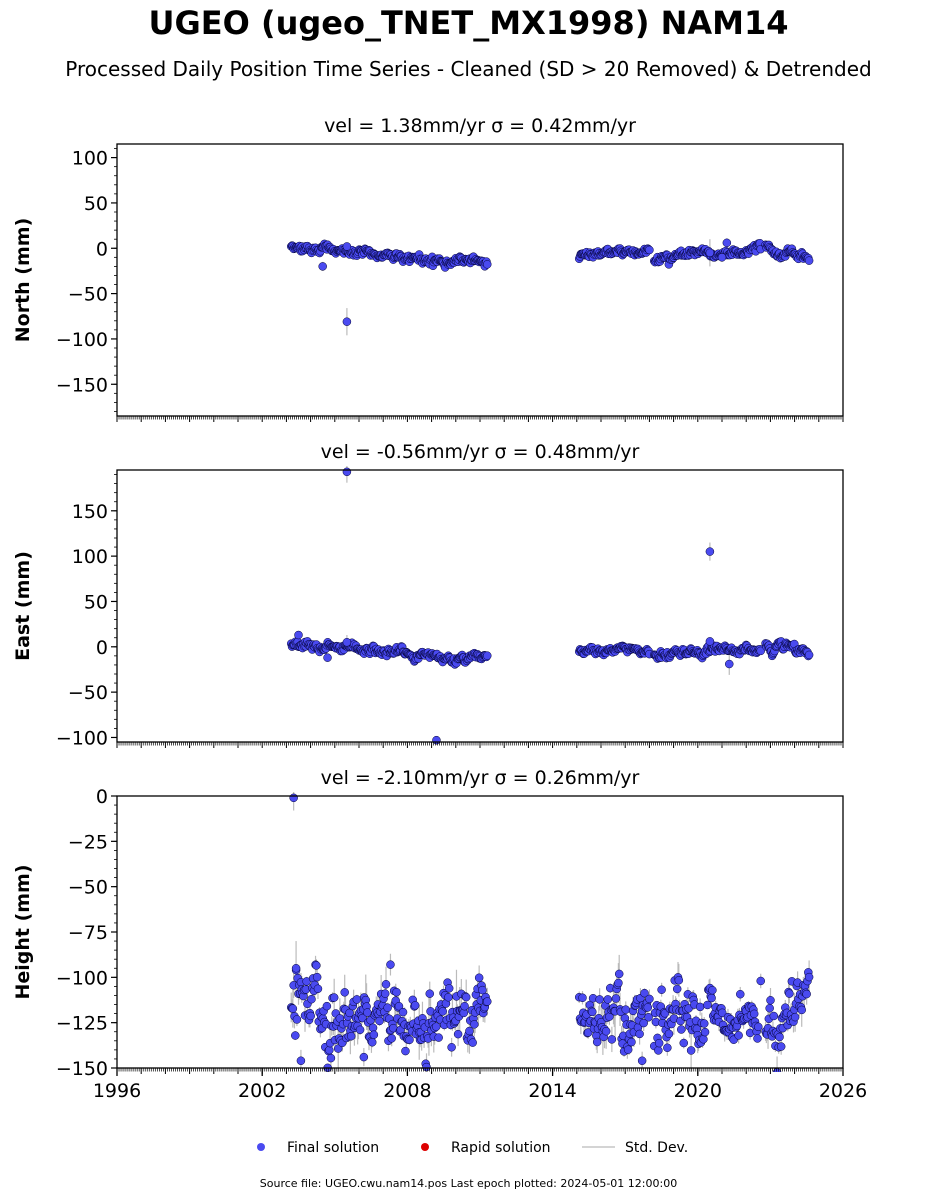  What do you see at coordinates (88, 933) in the screenshot?
I see `y-tick-label: −75` at bounding box center [88, 933].